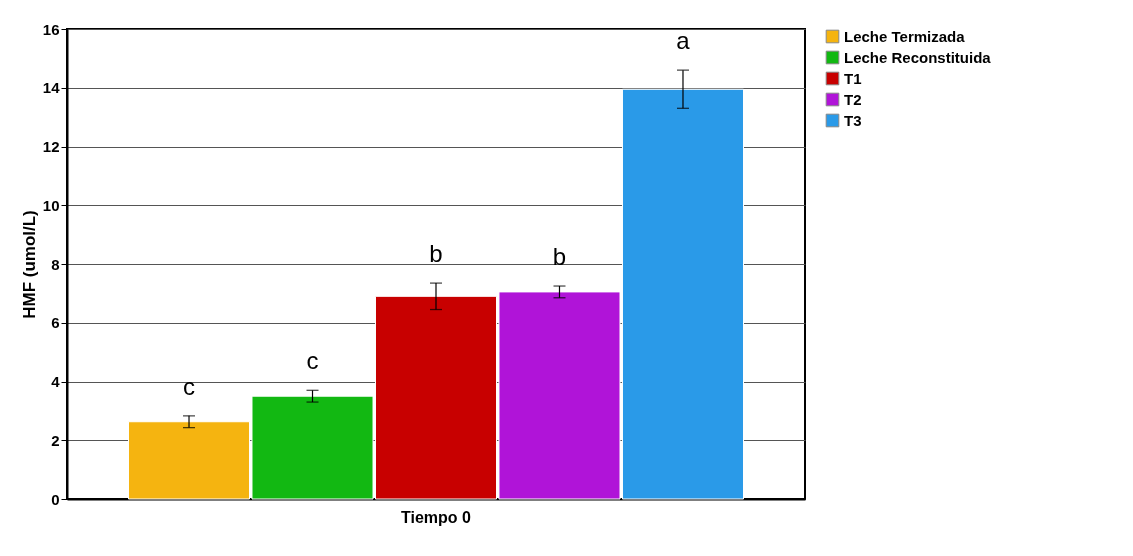 The height and width of the screenshot is (556, 1133). Describe the element at coordinates (312, 361) in the screenshot. I see `data-label: c` at that location.